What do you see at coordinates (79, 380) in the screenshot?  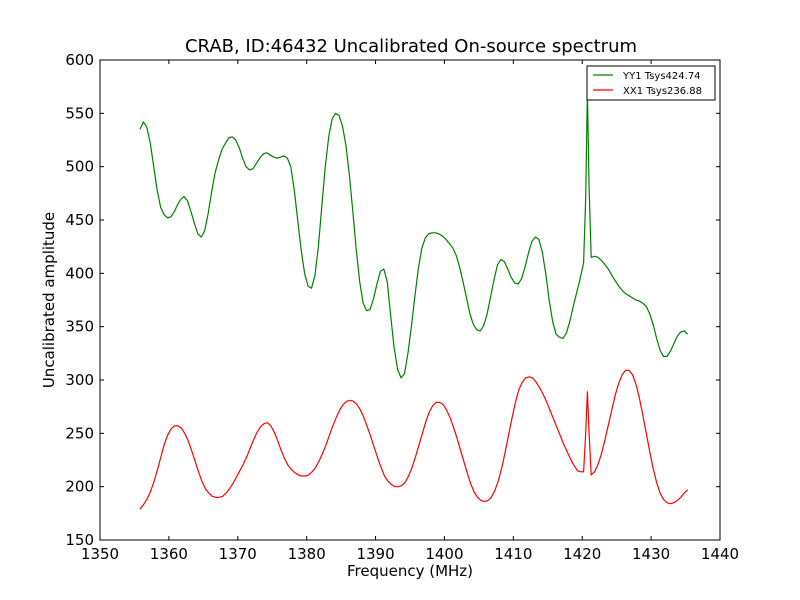 I see `y-tick-label: 300` at bounding box center [79, 380].